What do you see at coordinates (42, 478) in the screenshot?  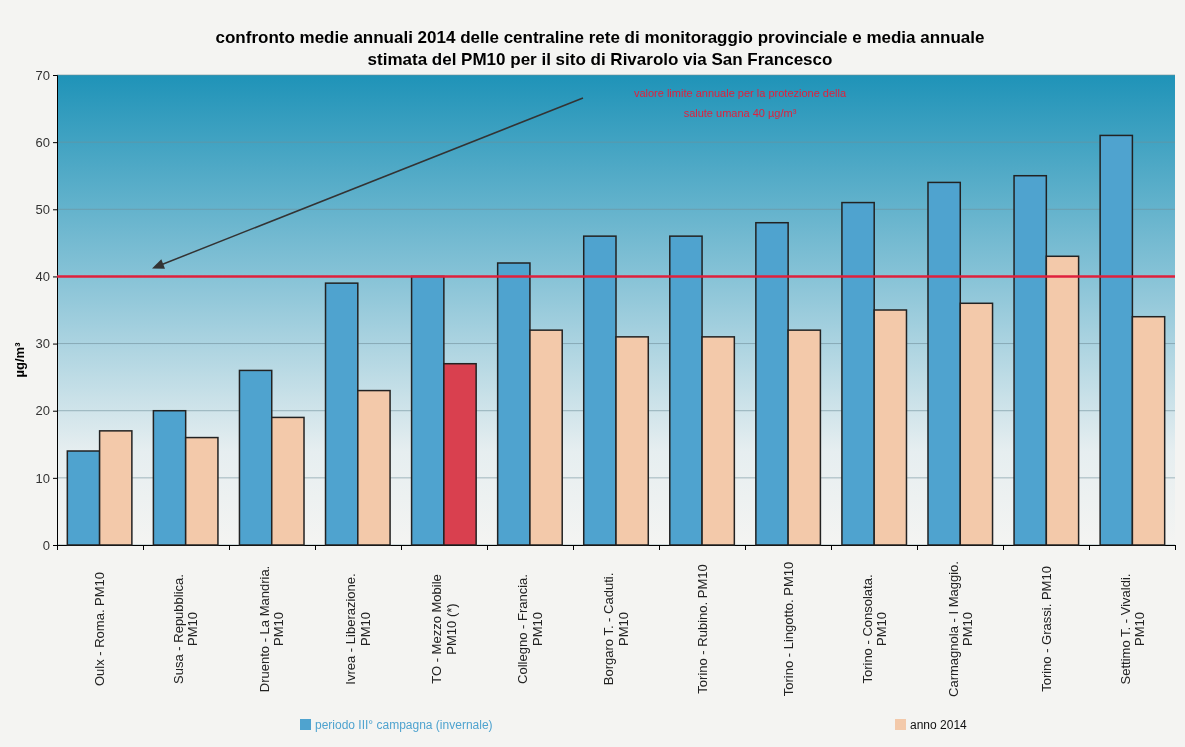 I see `y-tick-label: 10` at bounding box center [42, 478].